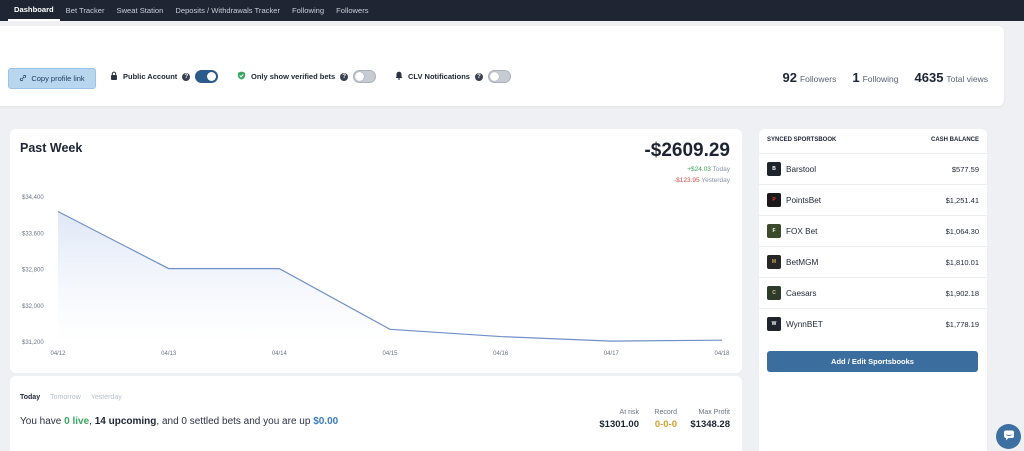 Image resolution: width=1024 pixels, height=451 pixels. I want to click on total-views-stat: 4635 Total views, so click(952, 77).